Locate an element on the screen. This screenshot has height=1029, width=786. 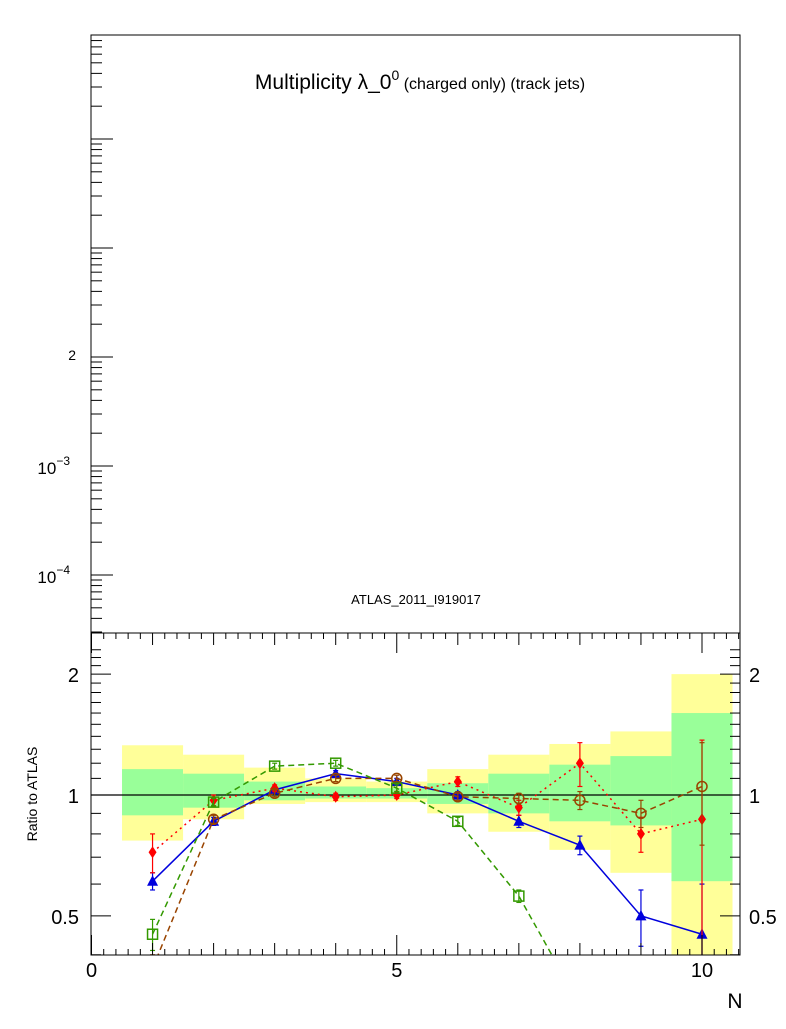
top-y-axis is located at coordinates (102, 336).